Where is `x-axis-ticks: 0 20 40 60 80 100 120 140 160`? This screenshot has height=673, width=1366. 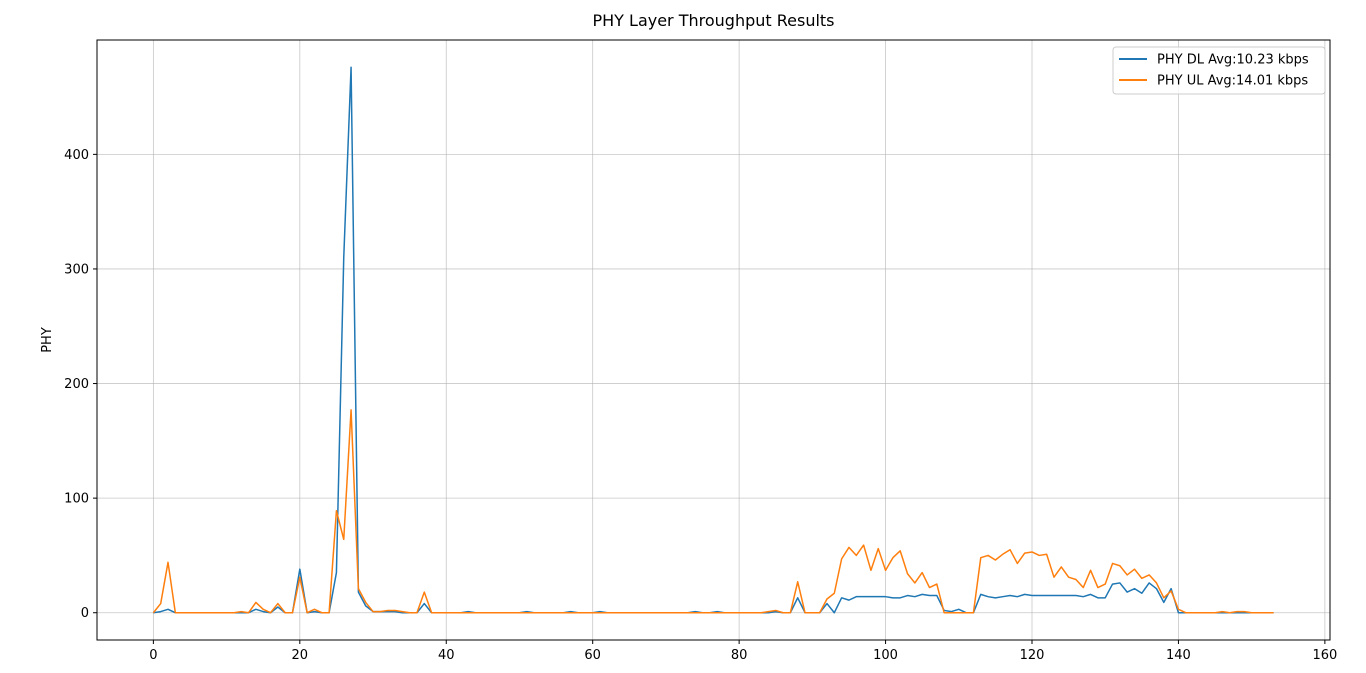
x-axis-ticks: 0 20 40 60 80 100 120 140 160 is located at coordinates (743, 651).